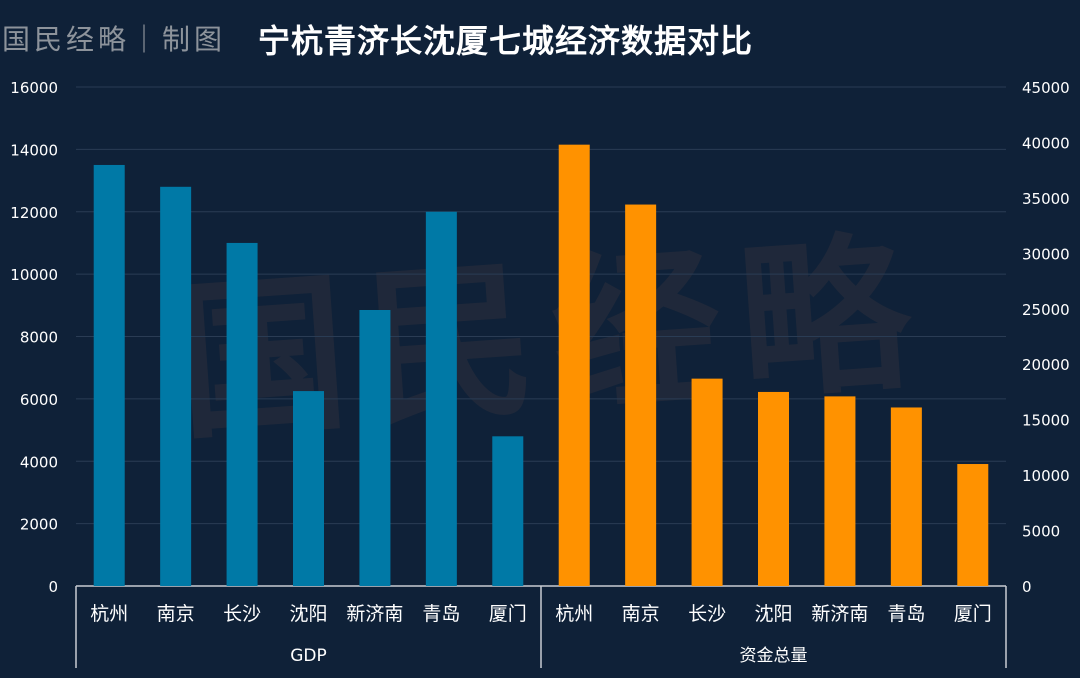  Describe the element at coordinates (1046, 476) in the screenshot. I see `y-right-tick-label: 10000` at that location.